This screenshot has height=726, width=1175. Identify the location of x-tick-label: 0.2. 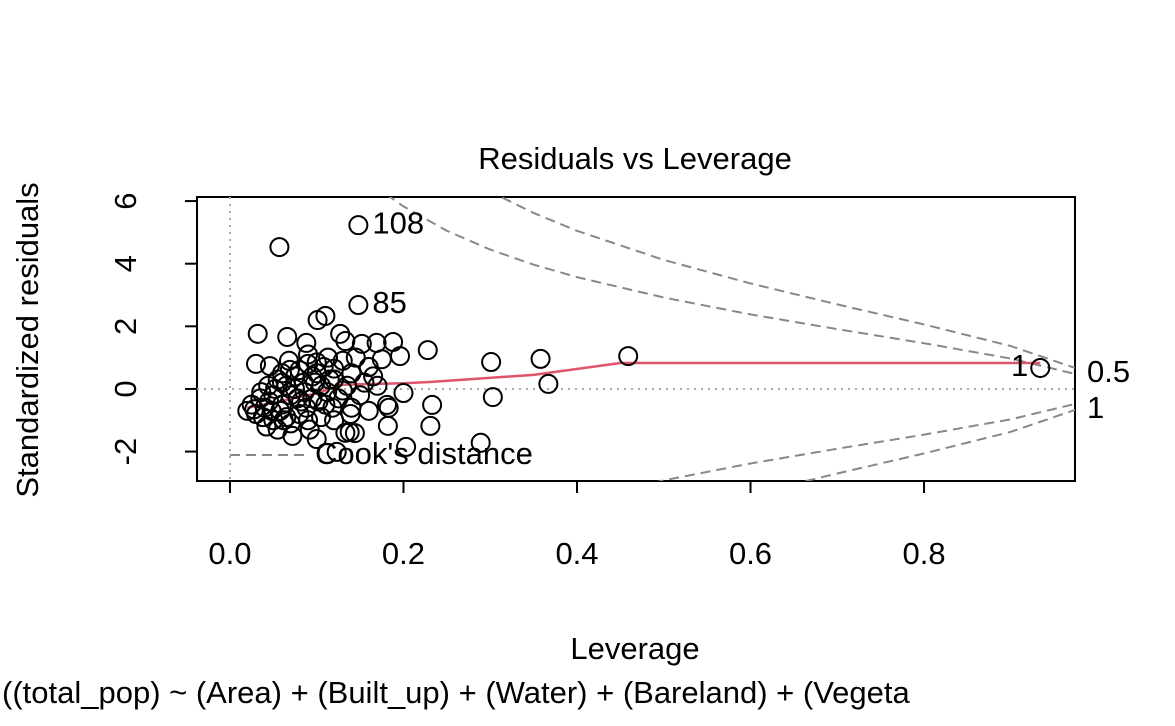
(403, 553).